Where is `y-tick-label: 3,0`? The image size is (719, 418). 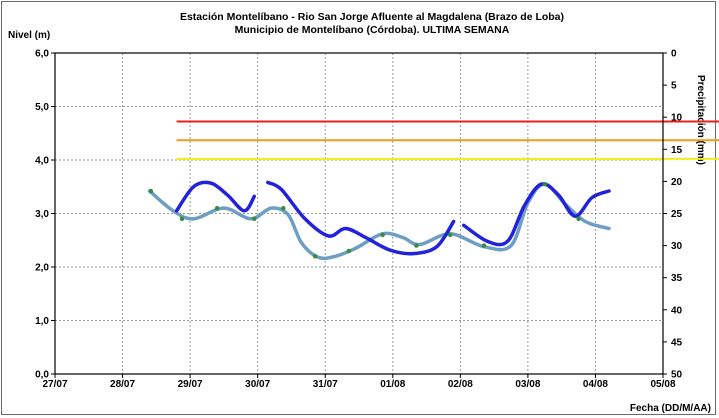 y-tick-label: 3,0 is located at coordinates (42, 214).